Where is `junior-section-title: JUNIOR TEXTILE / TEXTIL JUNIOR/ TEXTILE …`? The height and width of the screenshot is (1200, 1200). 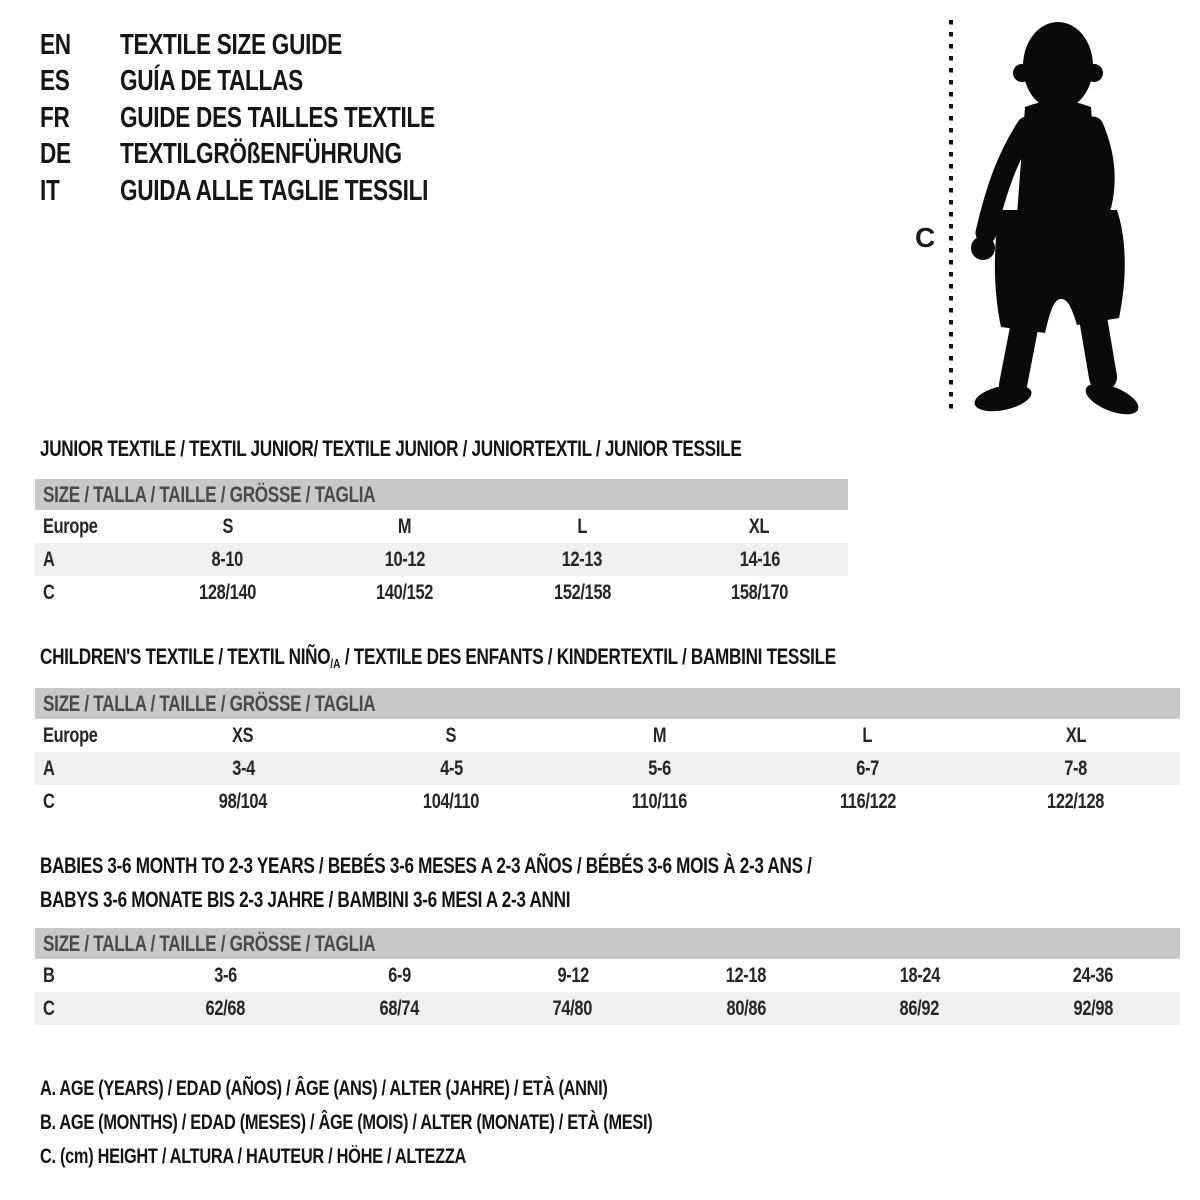 junior-section-title: JUNIOR TEXTILE / TEXTIL JUNIOR/ TEXTILE … is located at coordinates (391, 448).